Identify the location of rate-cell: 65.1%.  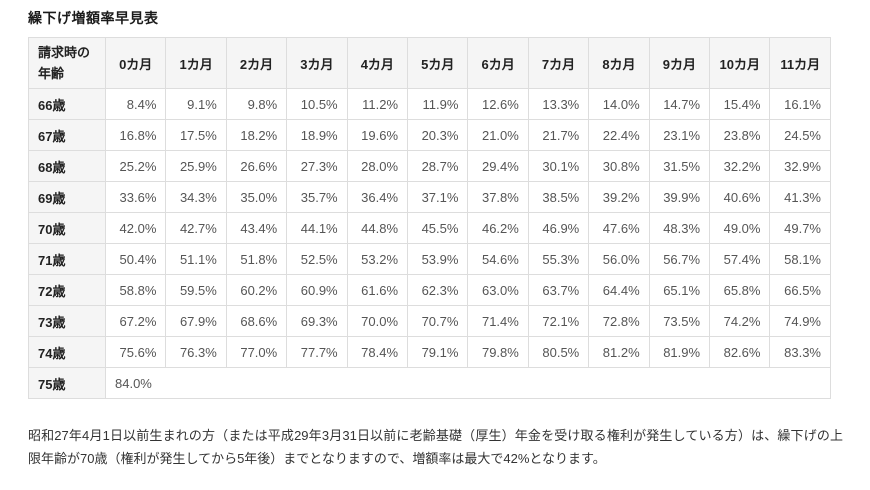
(679, 290).